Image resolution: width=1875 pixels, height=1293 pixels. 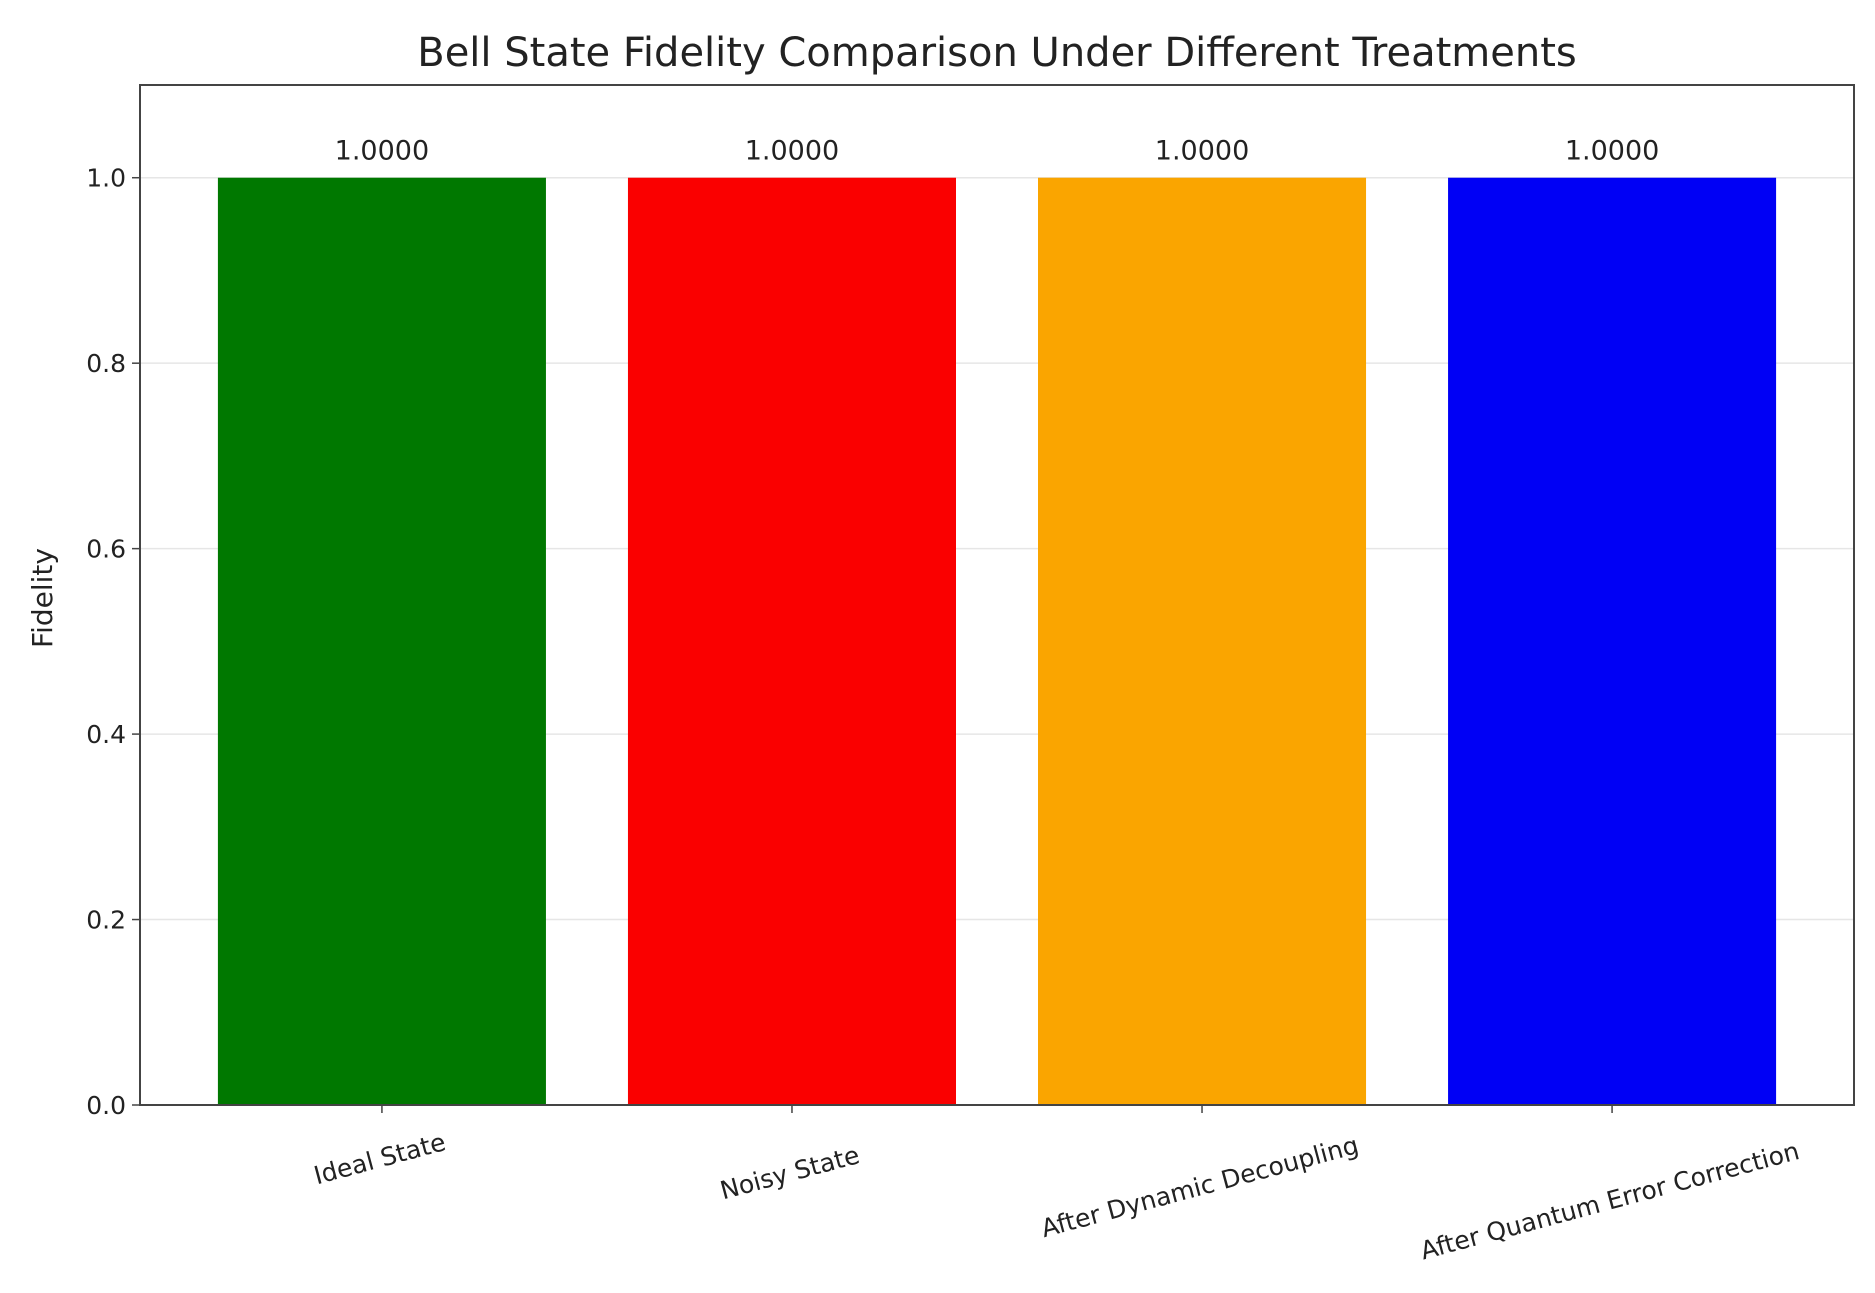 I want to click on y-axis-label: Fidelity, so click(x=42, y=598).